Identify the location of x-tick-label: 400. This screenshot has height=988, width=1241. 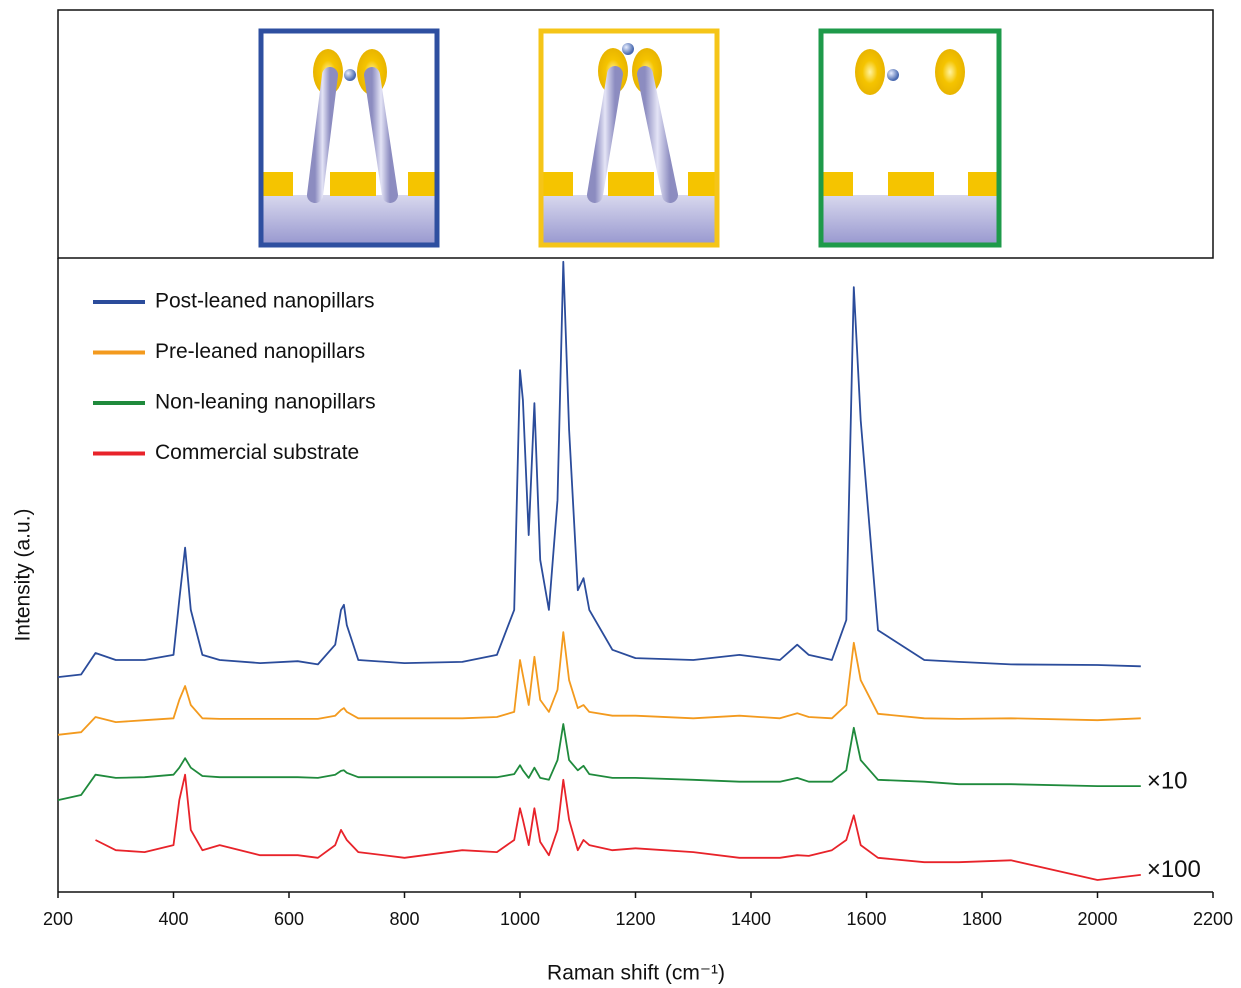
(173, 919).